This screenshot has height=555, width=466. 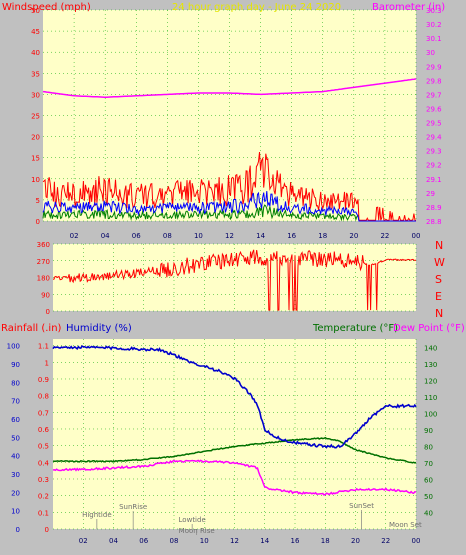 I want to click on hour-tick-label: 20, so click(x=353, y=236).